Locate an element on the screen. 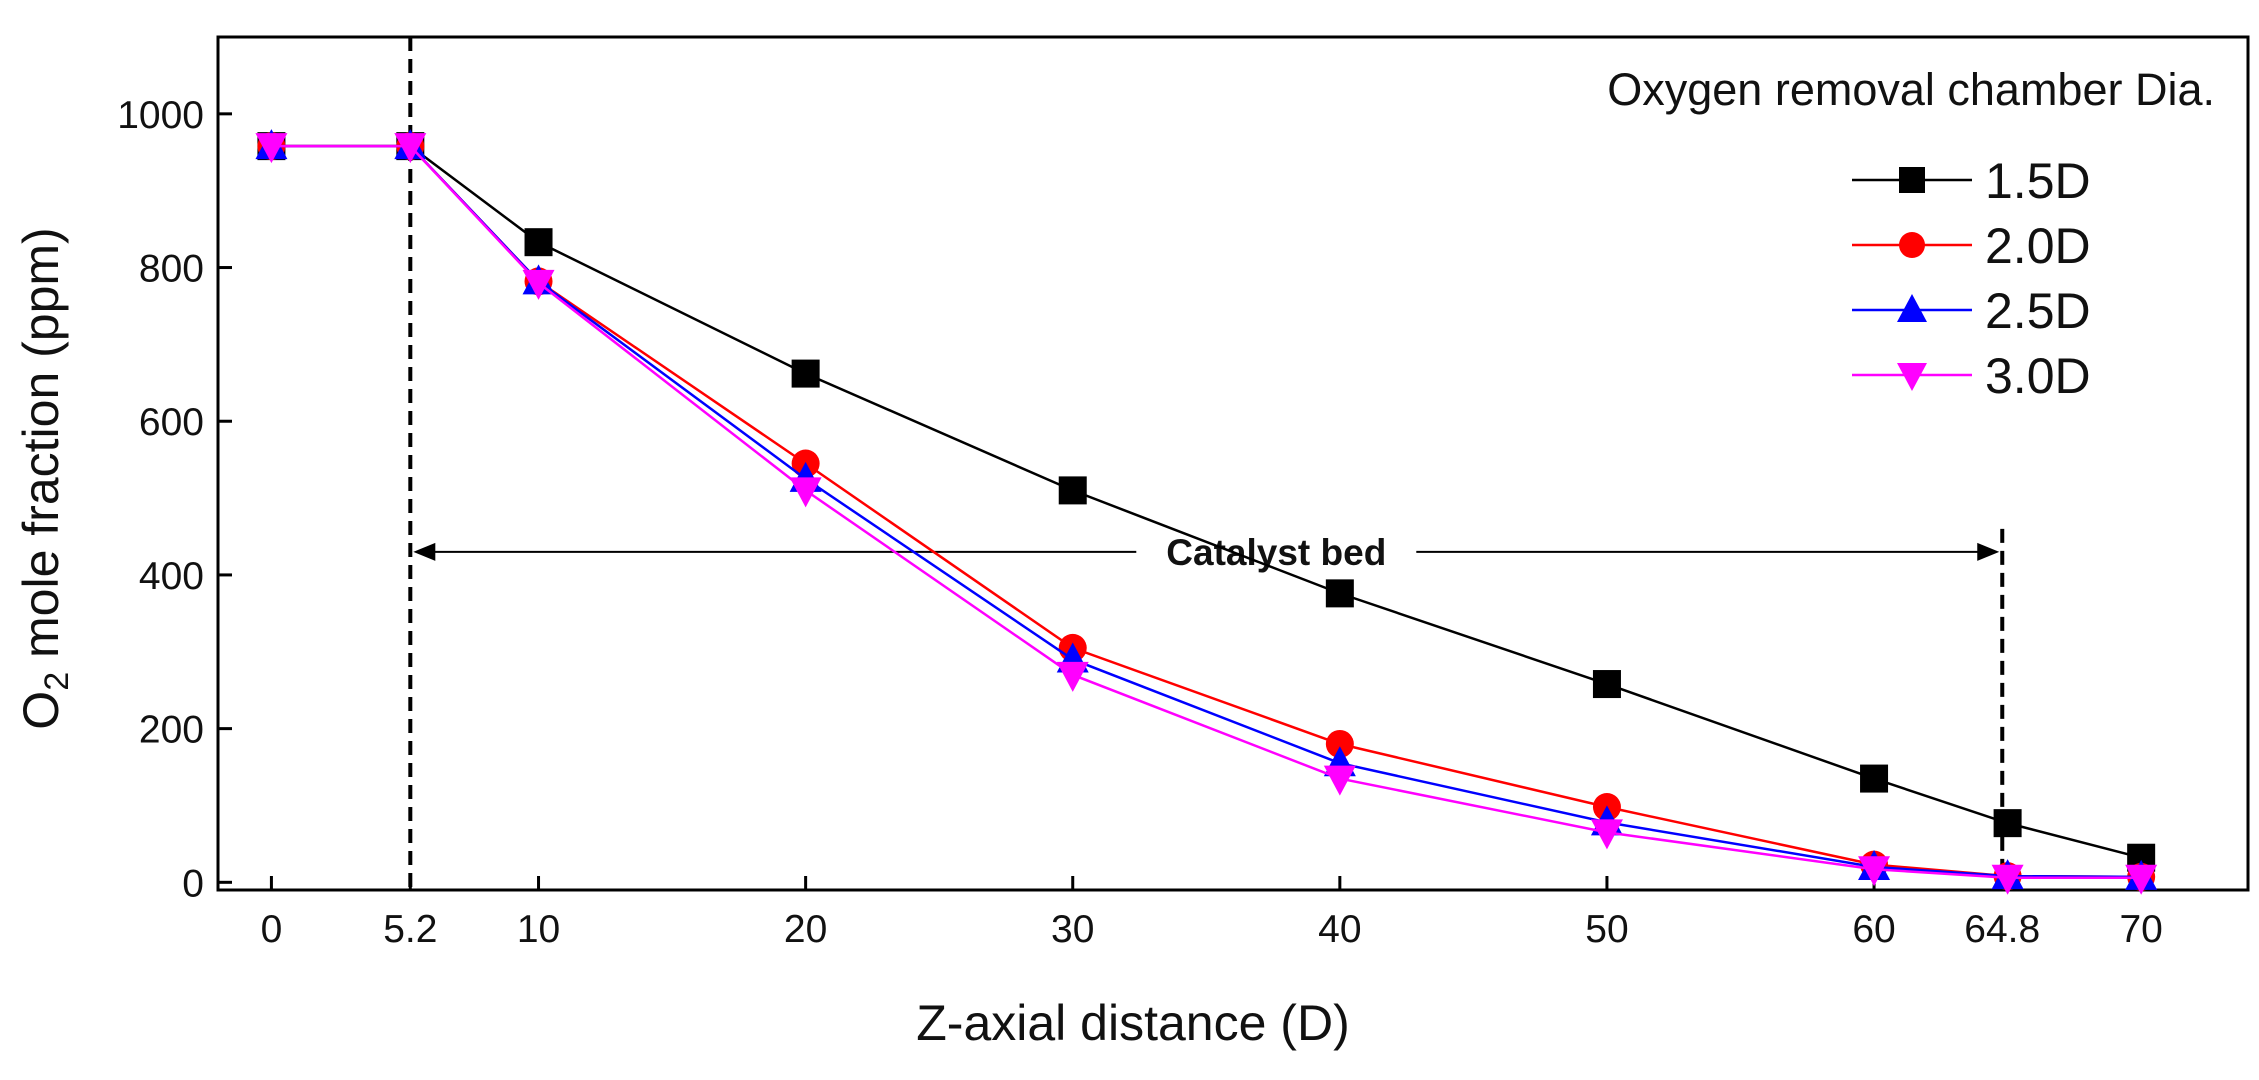  legend-label: 2.0D is located at coordinates (2038, 246).